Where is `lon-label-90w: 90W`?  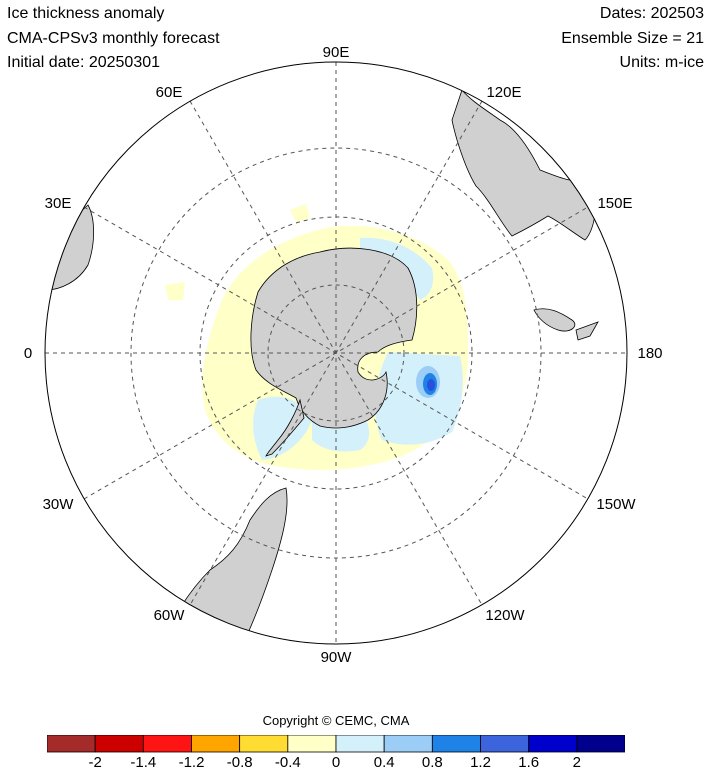
lon-label-90w: 90W is located at coordinates (337, 657).